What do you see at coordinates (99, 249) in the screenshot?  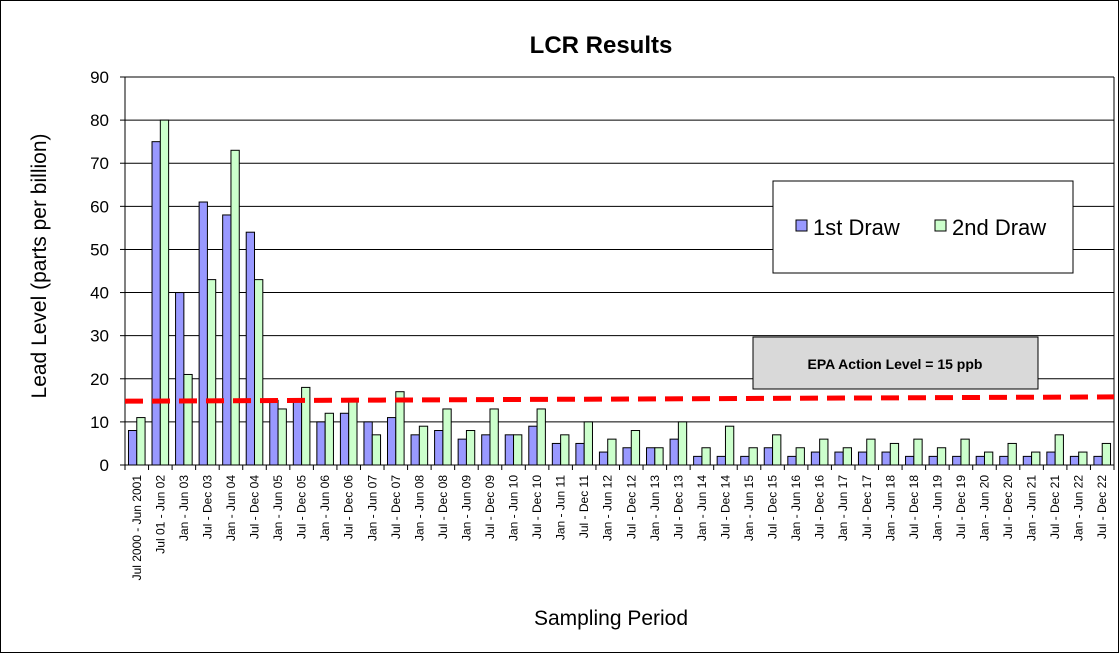 I see `y-tick-label: 50` at bounding box center [99, 249].